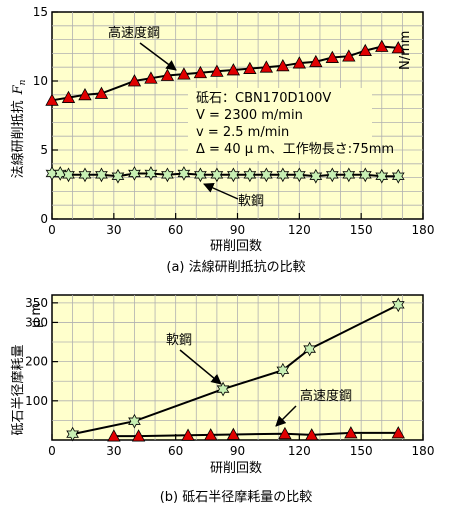 This screenshot has height=513, width=453. What do you see at coordinates (236, 246) in the screenshot?
I see `chart-a-xlabel: 研削回数` at bounding box center [236, 246].